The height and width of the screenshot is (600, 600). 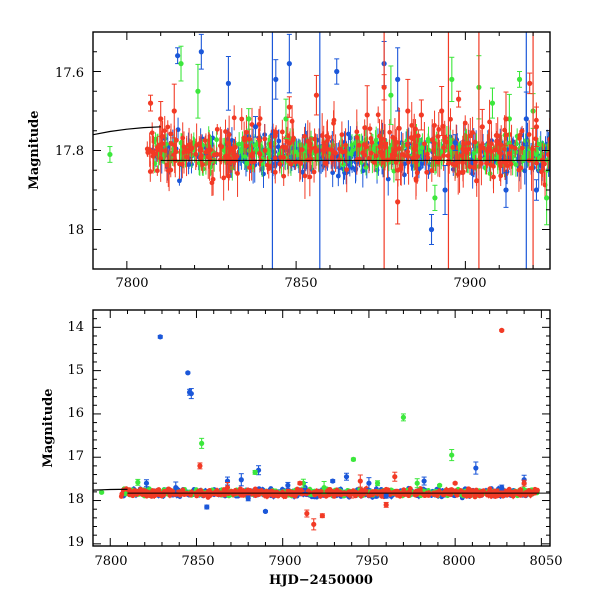 I want to click on top-y-axis-label: Magnitude, so click(x=34, y=149).